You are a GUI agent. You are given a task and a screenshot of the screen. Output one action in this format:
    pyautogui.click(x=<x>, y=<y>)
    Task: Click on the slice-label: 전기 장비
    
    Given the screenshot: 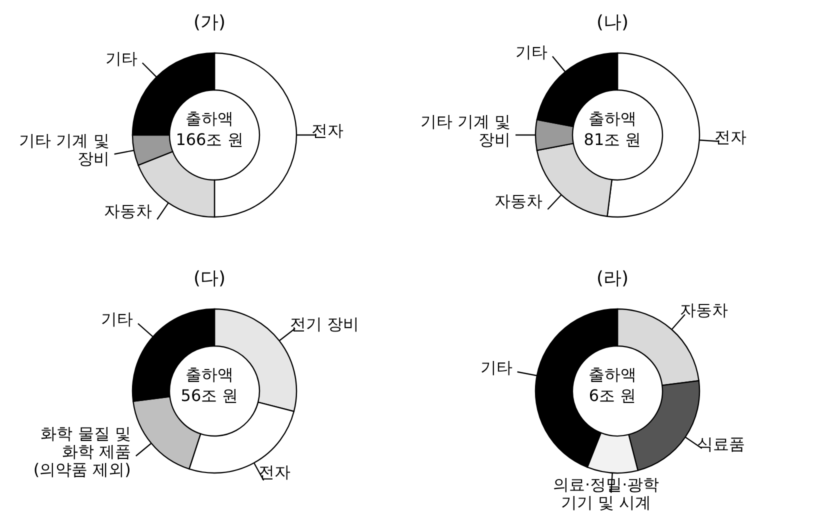 What is the action you would take?
    pyautogui.click(x=325, y=324)
    